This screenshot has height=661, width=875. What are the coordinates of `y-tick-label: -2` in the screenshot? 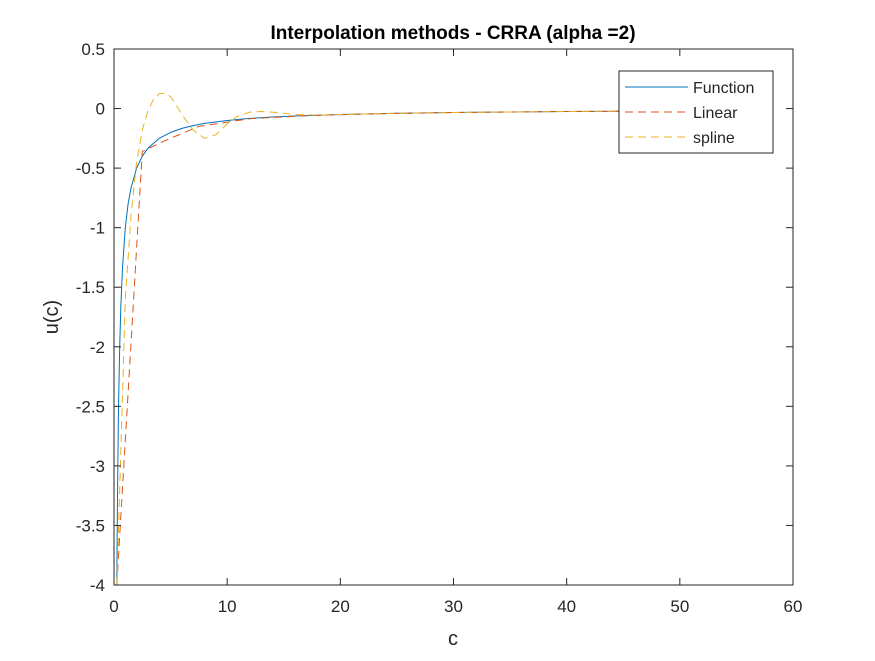 It's located at (97, 347).